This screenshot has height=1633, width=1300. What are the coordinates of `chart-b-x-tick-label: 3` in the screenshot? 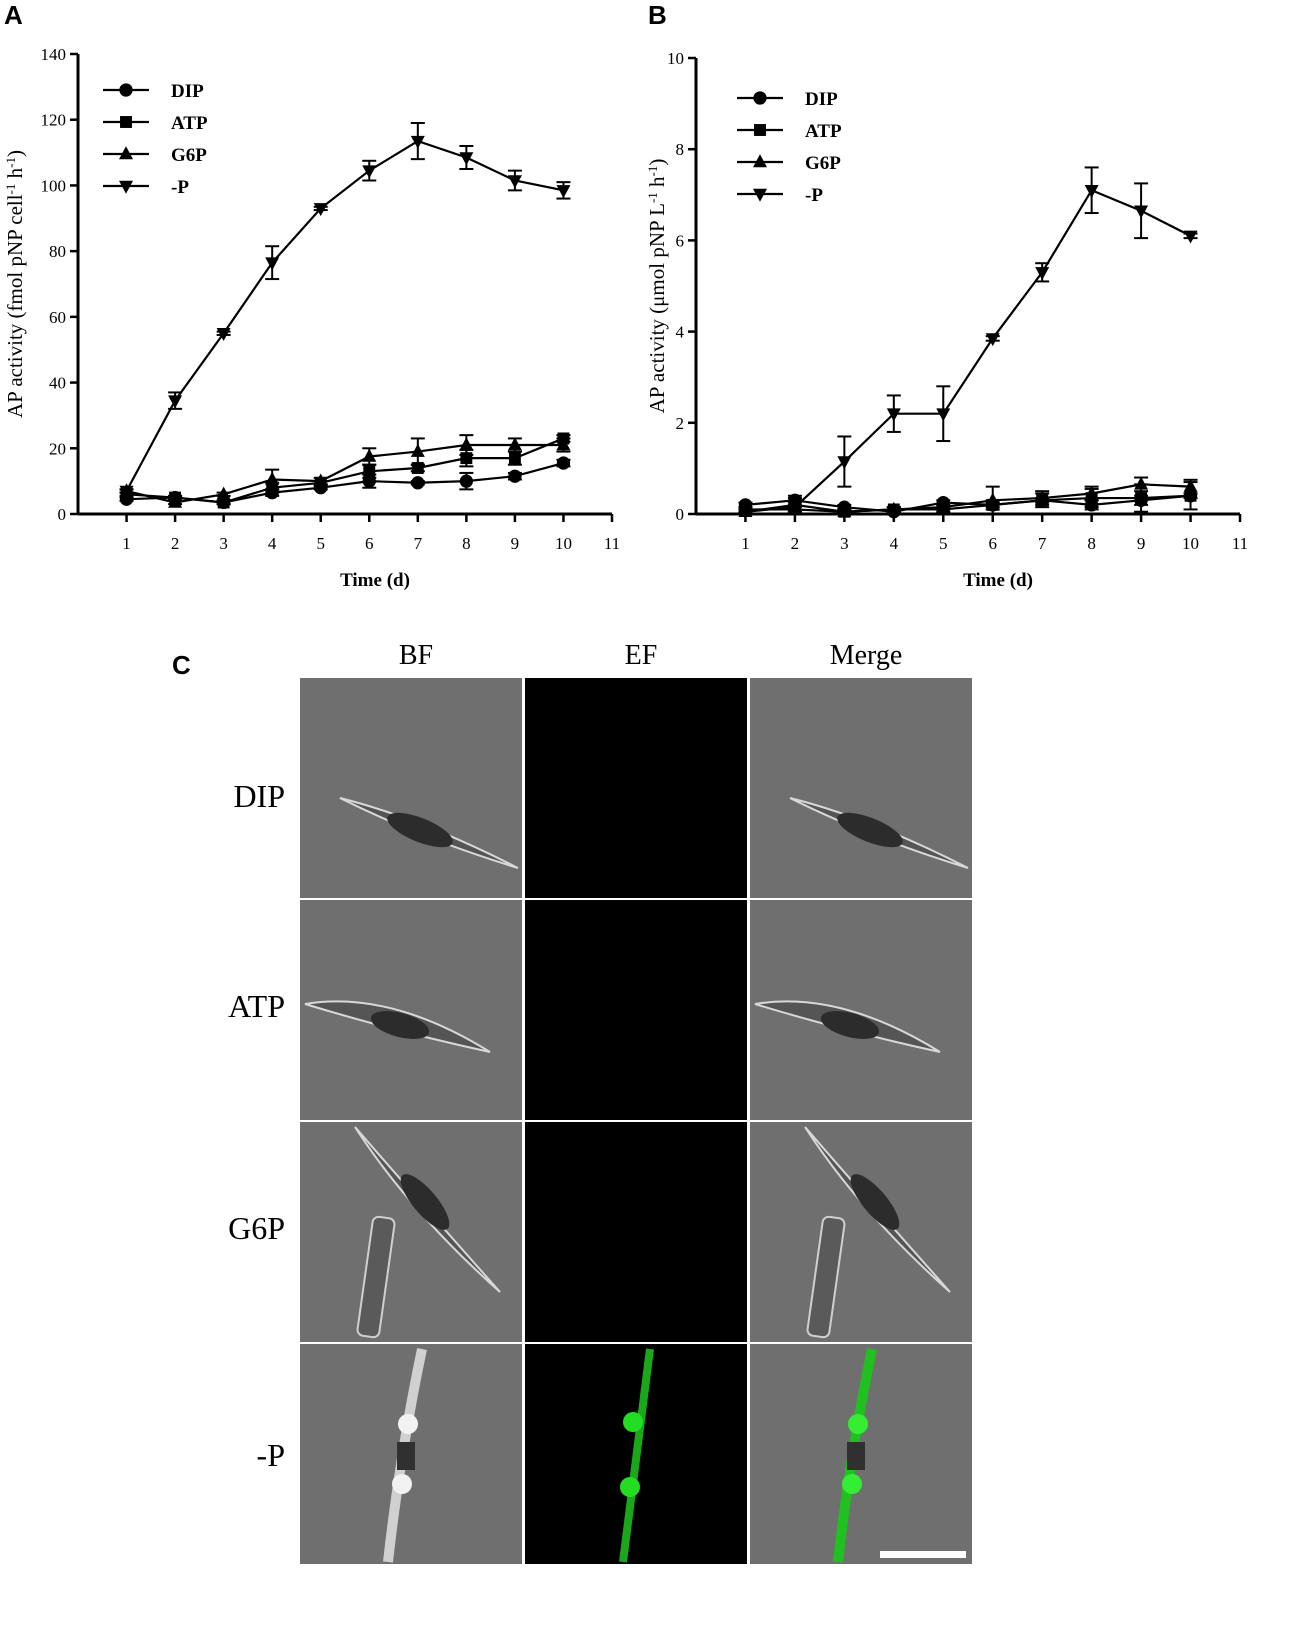 It's located at (844, 543).